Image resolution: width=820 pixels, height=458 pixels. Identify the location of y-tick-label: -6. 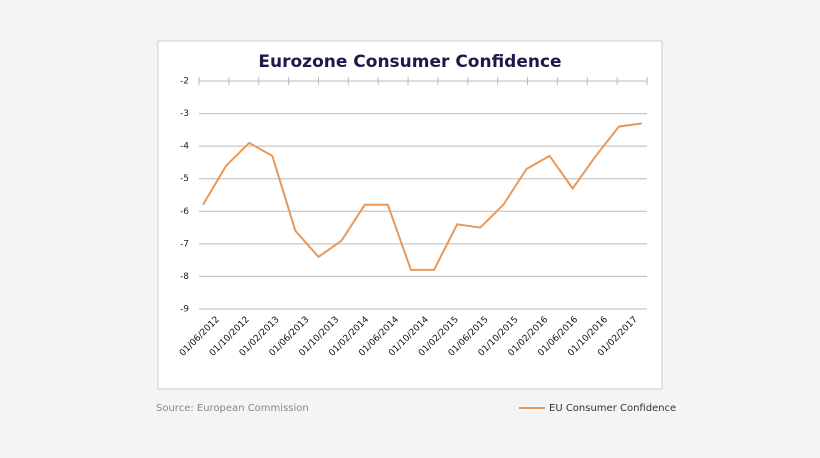
(184, 212).